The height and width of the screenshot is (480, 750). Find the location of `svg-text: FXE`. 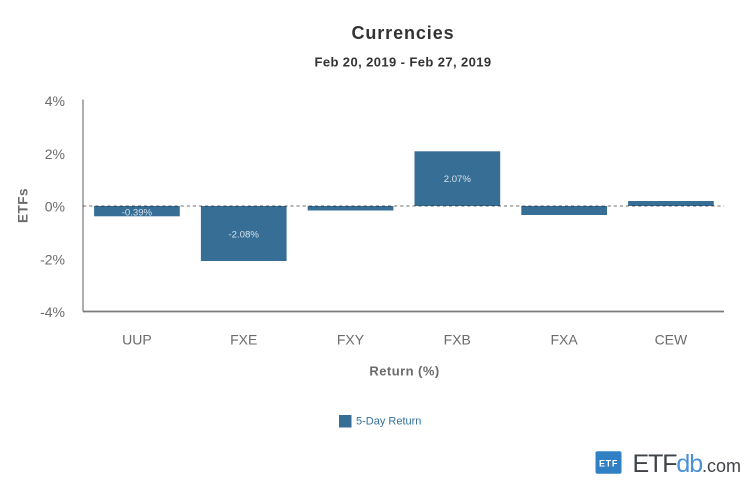

svg-text: FXE is located at coordinates (243, 340).